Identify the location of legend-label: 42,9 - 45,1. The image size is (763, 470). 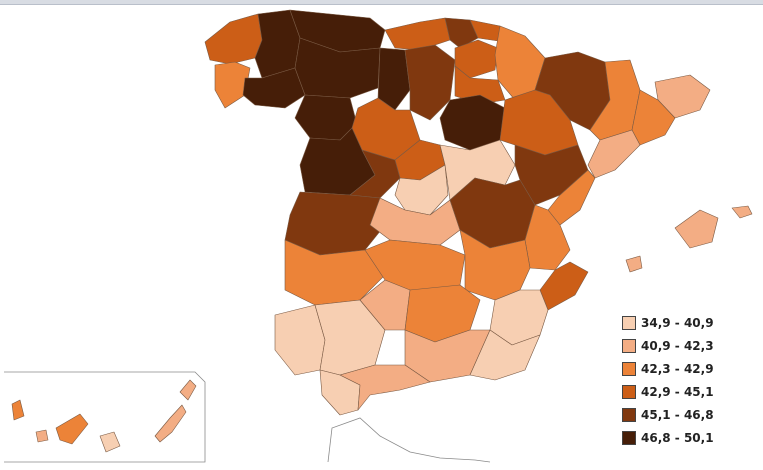
(677, 391).